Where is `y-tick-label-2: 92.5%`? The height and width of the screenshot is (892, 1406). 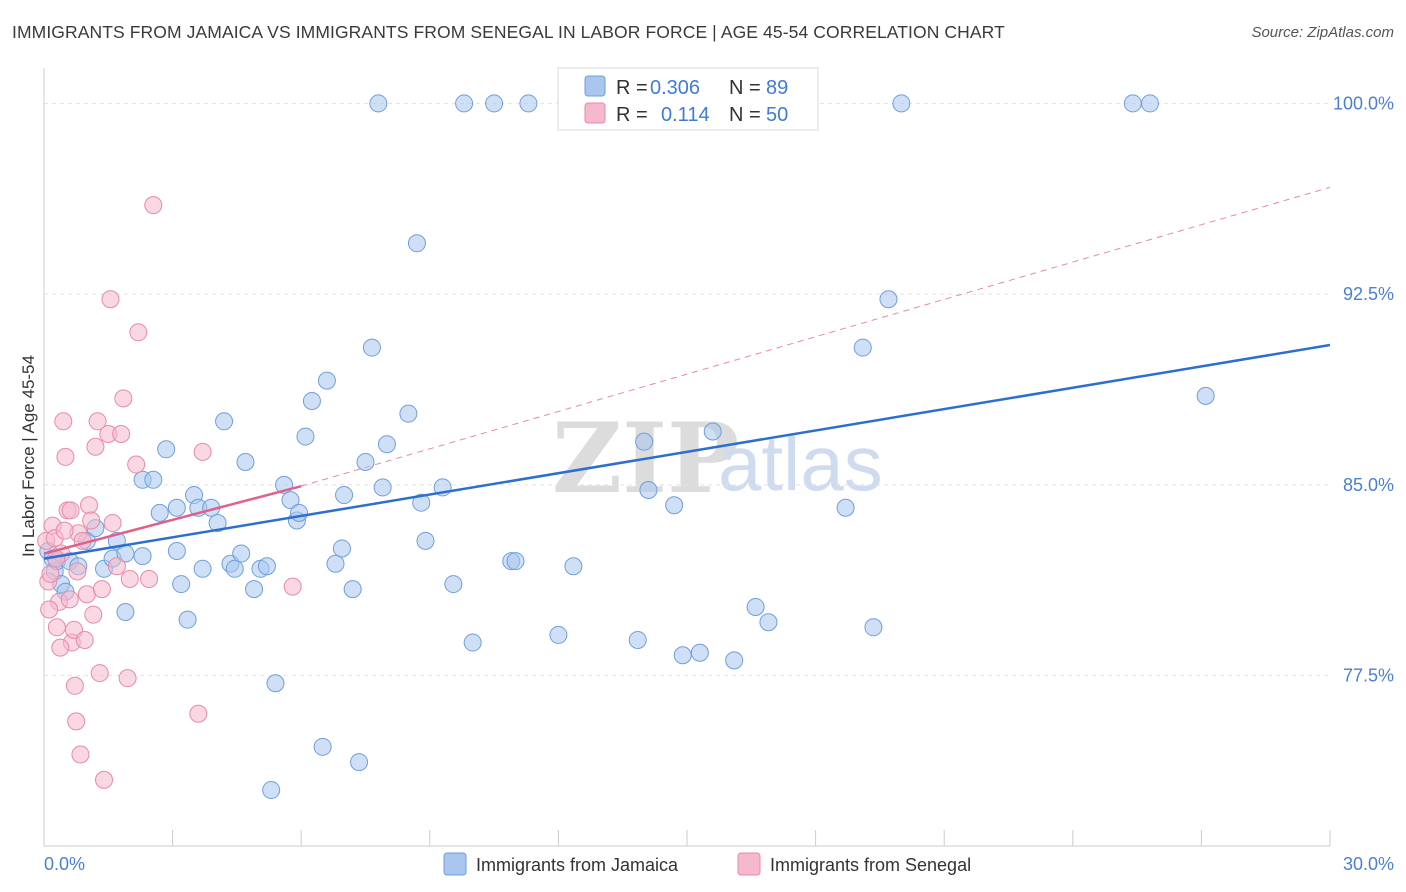
y-tick-label-2: 92.5% is located at coordinates (1368, 294).